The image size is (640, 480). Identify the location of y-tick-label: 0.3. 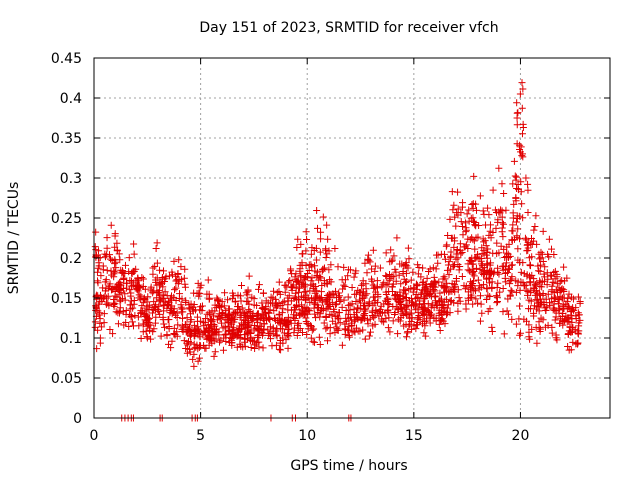
(71, 179).